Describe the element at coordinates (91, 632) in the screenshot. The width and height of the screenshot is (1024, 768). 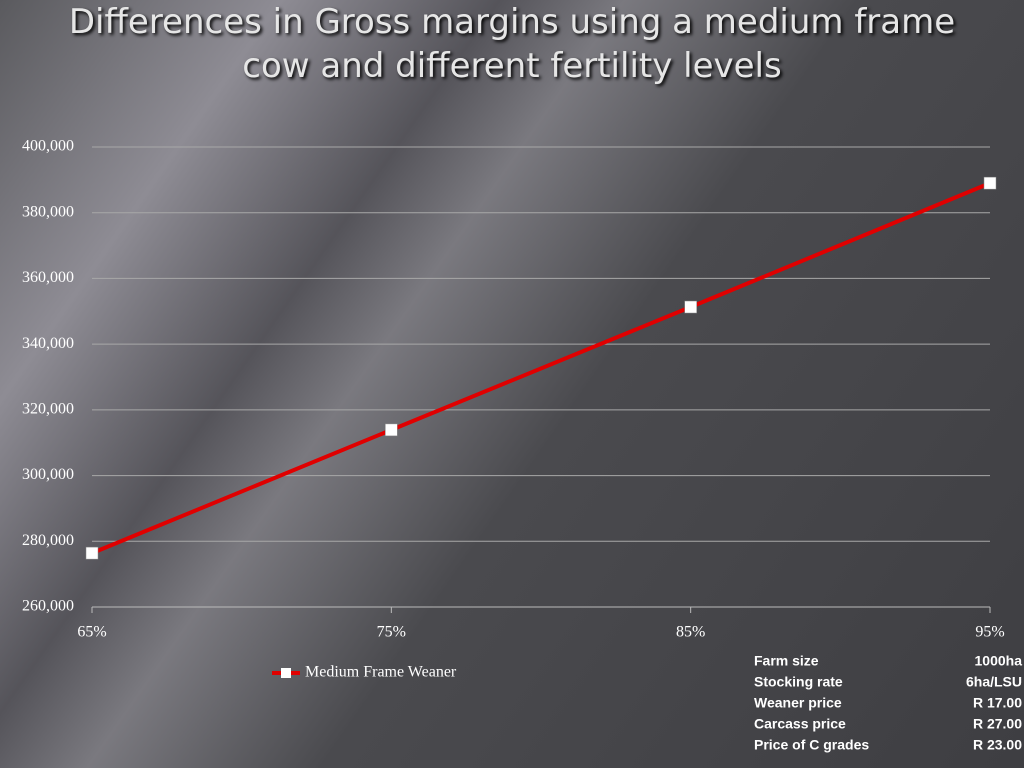
I see `x-tick-label: 65%` at that location.